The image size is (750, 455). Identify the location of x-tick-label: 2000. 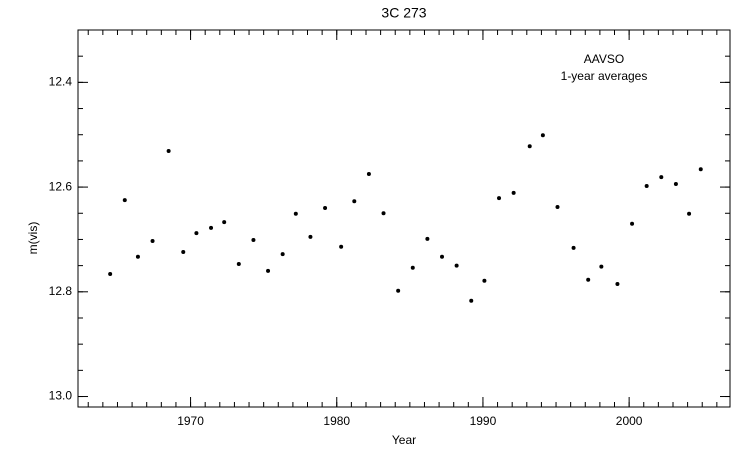
(629, 421).